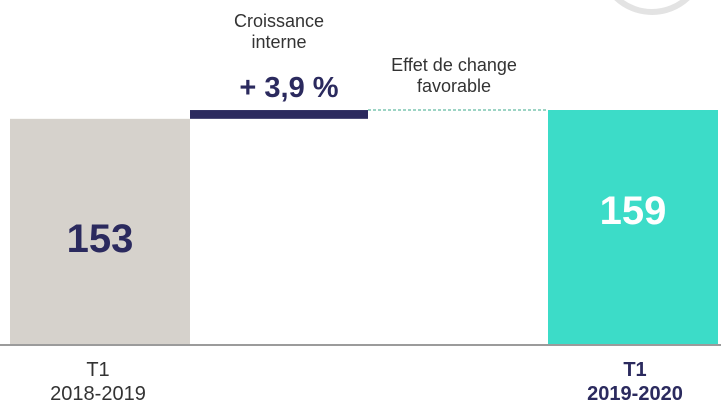  I want to click on corner-circle-decoration, so click(652, 7).